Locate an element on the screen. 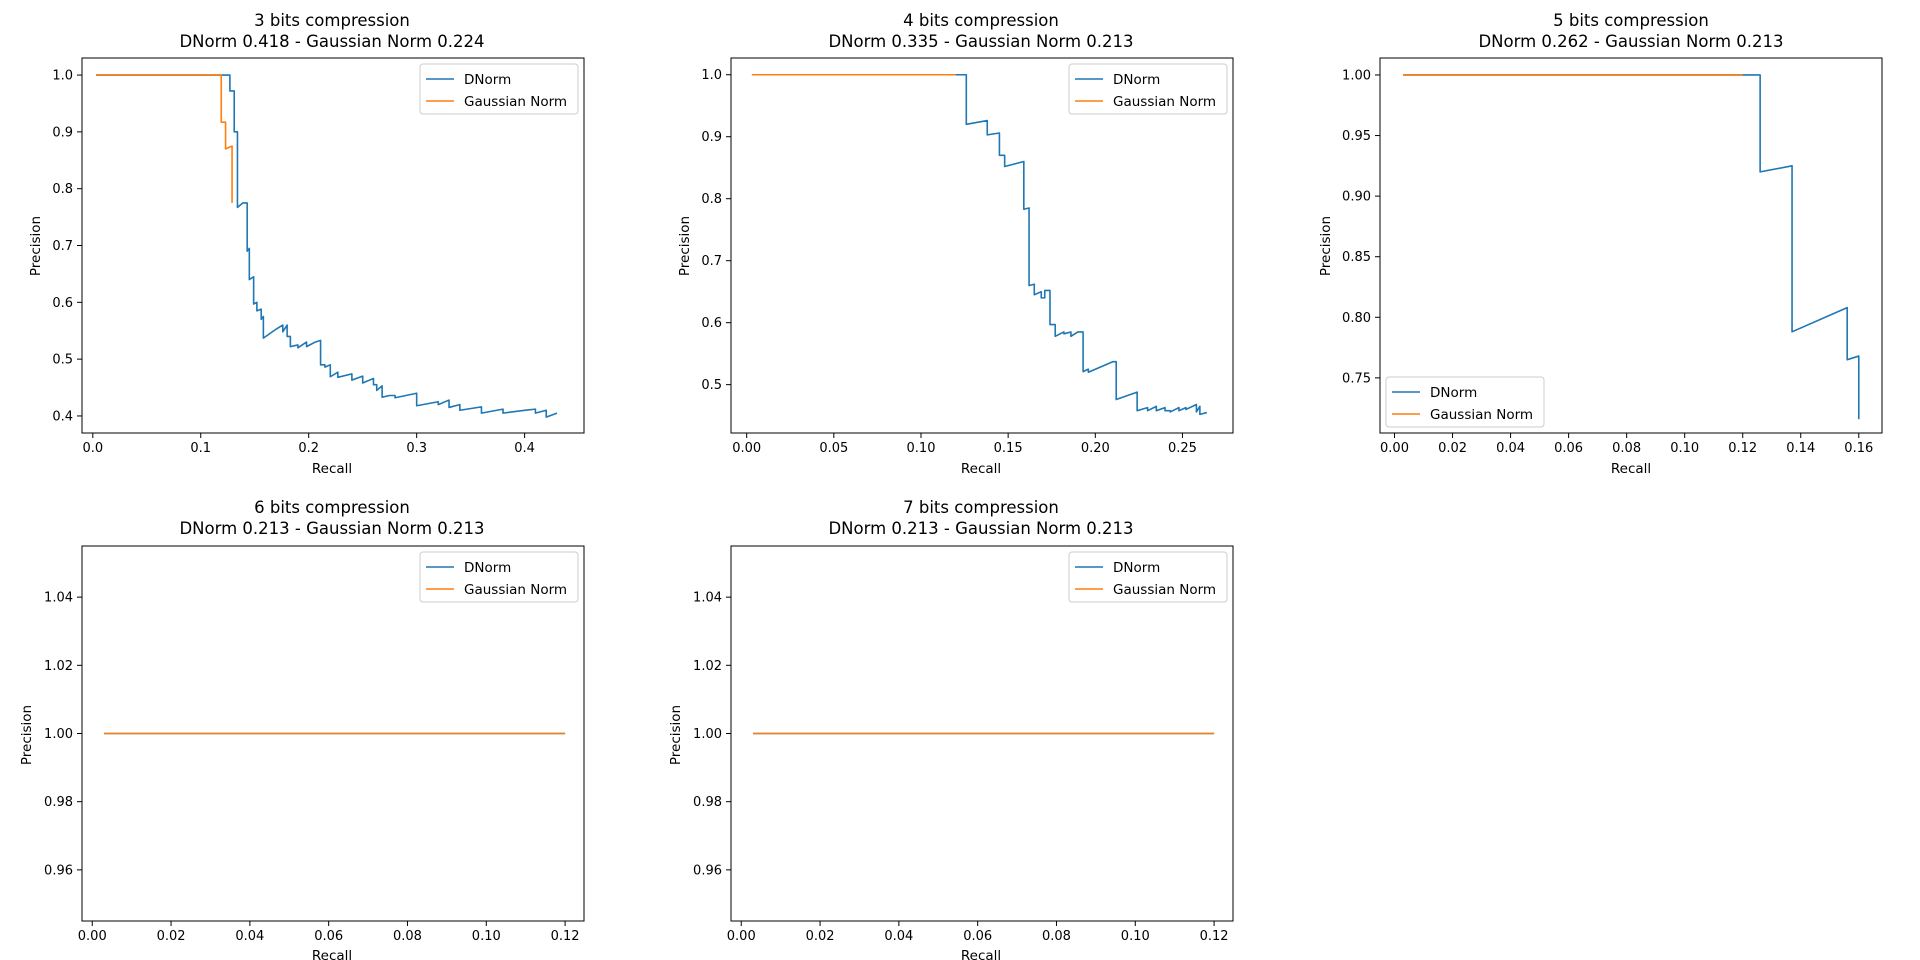 The width and height of the screenshot is (1920, 960). y-tick-label: 0.4 is located at coordinates (62, 416).